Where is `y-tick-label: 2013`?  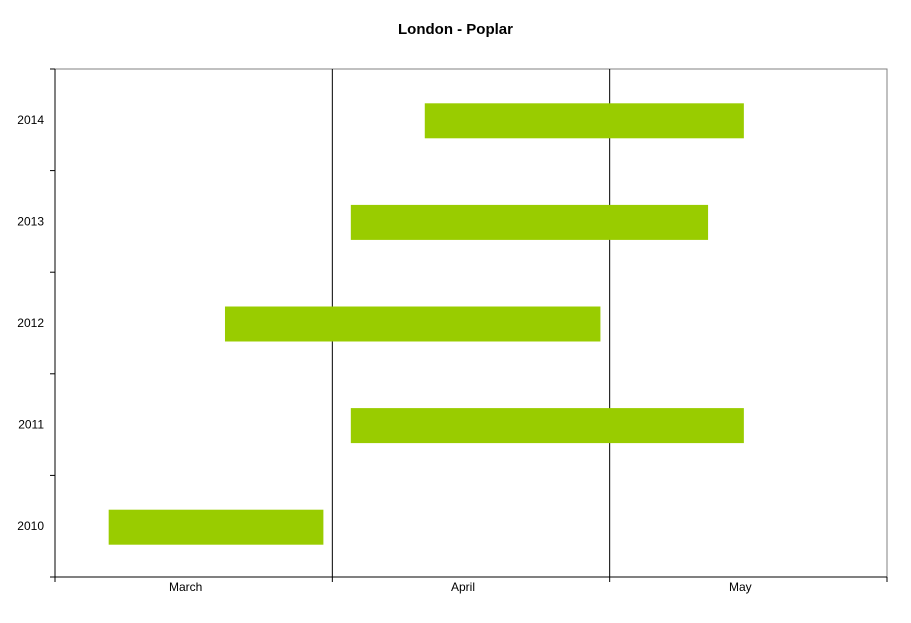
y-tick-label: 2013 is located at coordinates (30, 221).